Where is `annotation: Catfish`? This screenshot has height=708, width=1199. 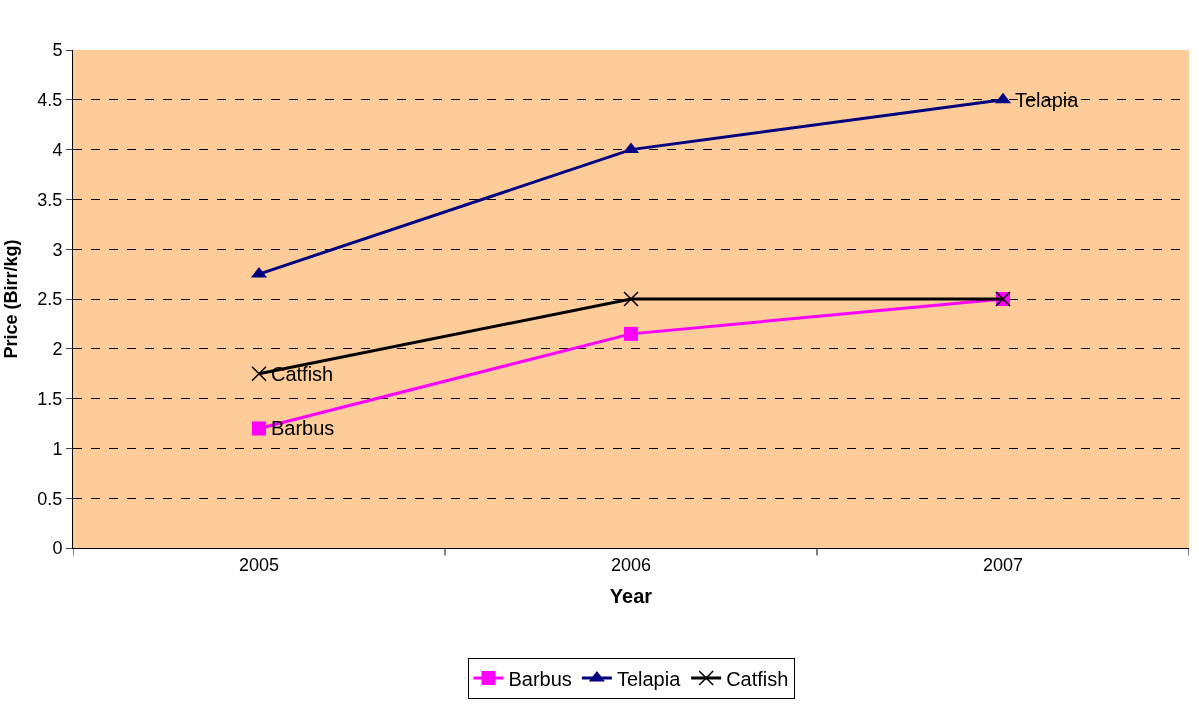
annotation: Catfish is located at coordinates (302, 374).